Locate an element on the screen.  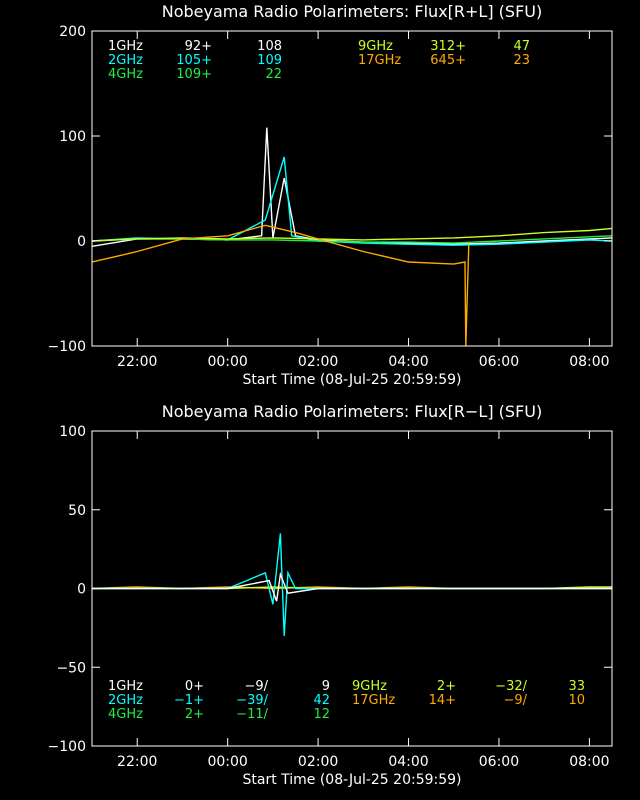
legend-base: 645+ is located at coordinates (448, 60).